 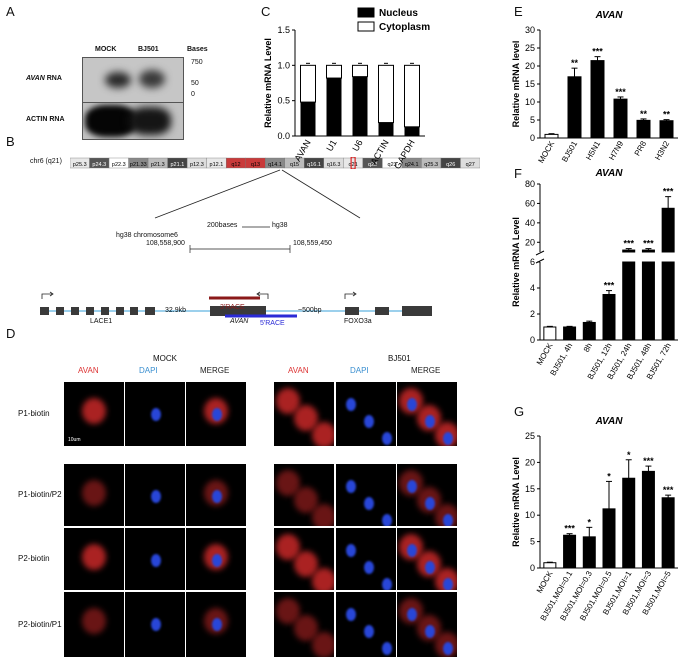 What do you see at coordinates (148, 49) in the screenshot?
I see `lane-label-bj501: BJ501` at bounding box center [148, 49].